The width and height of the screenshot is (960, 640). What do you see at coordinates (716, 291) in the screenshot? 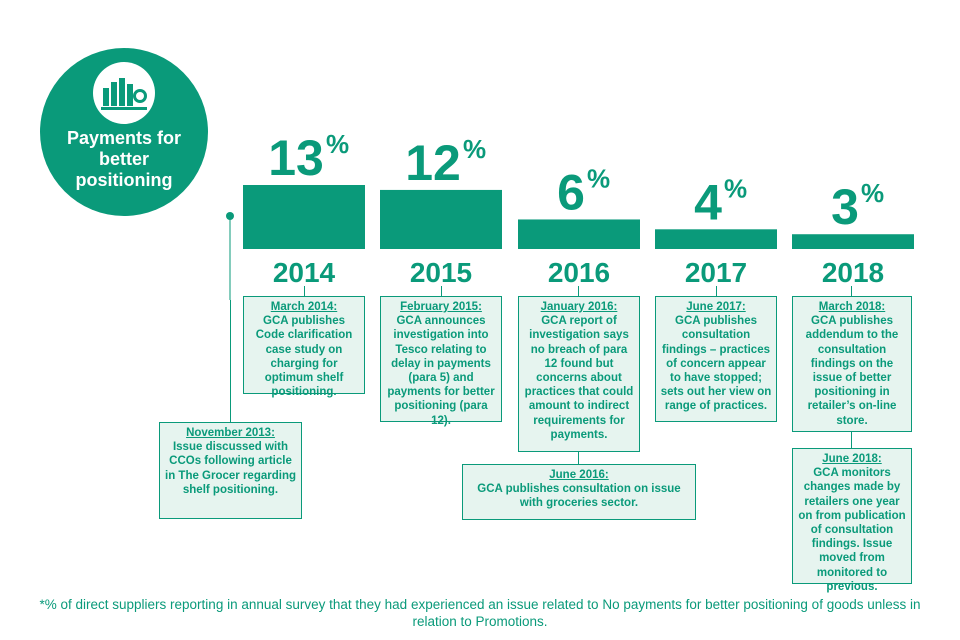
I see `connector-2017` at bounding box center [716, 291].